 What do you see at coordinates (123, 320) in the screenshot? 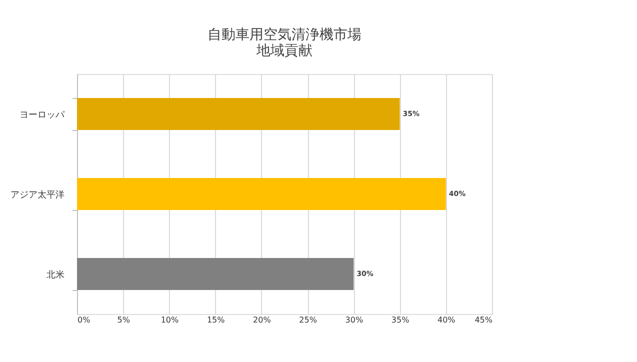
I see `x-tick-label: 5%` at bounding box center [123, 320].